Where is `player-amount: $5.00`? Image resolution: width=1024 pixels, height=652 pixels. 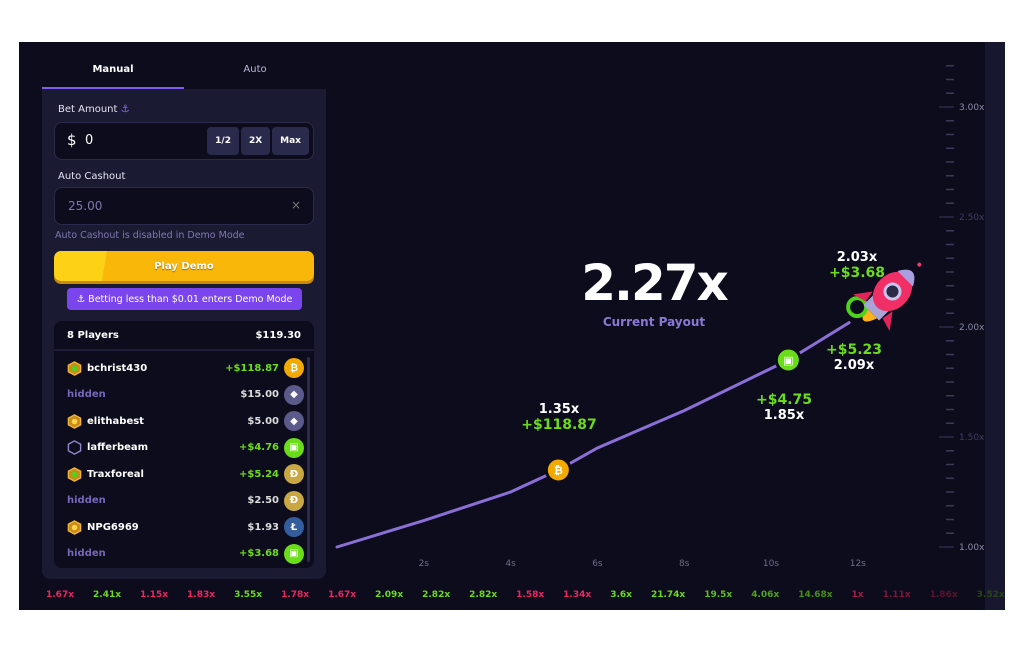
player-amount: $5.00 is located at coordinates (263, 421).